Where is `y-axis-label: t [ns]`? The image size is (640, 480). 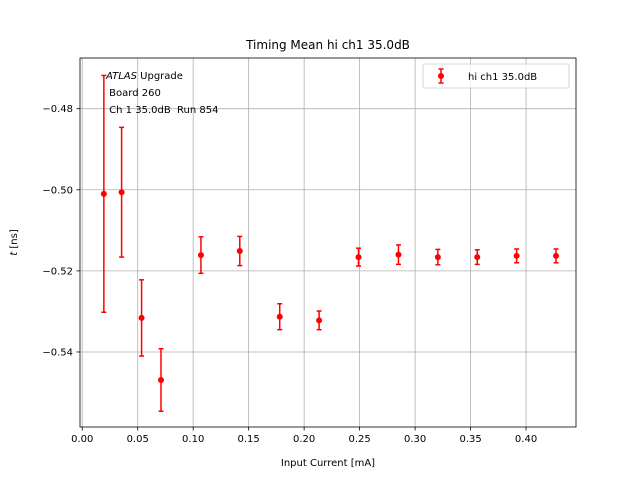 y-axis-label: t [ns] is located at coordinates (14, 242).